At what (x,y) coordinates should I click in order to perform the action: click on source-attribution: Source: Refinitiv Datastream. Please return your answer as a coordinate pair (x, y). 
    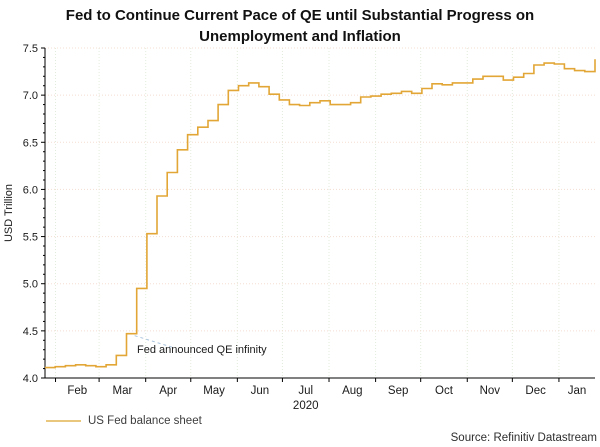
    Looking at the image, I should click on (523, 438).